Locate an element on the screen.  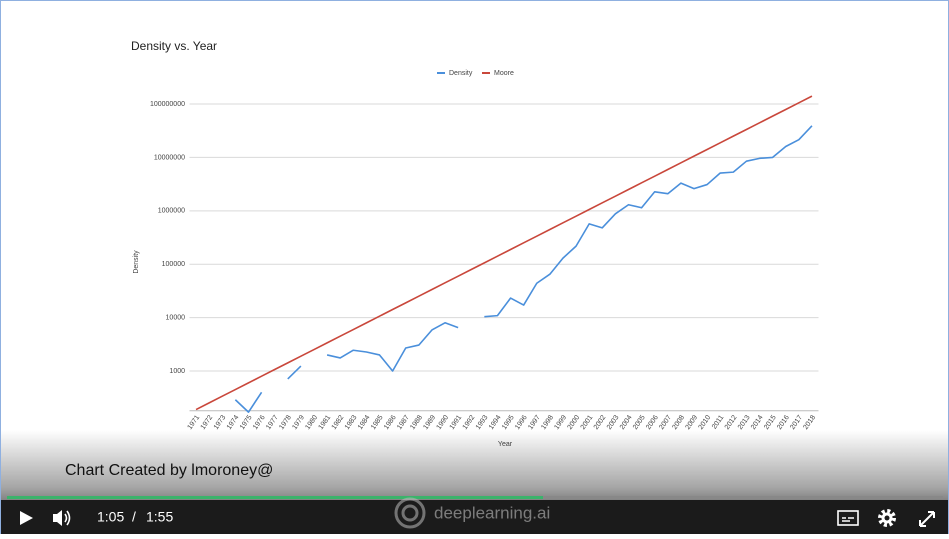
fullscreen-button is located at coordinates (927, 519).